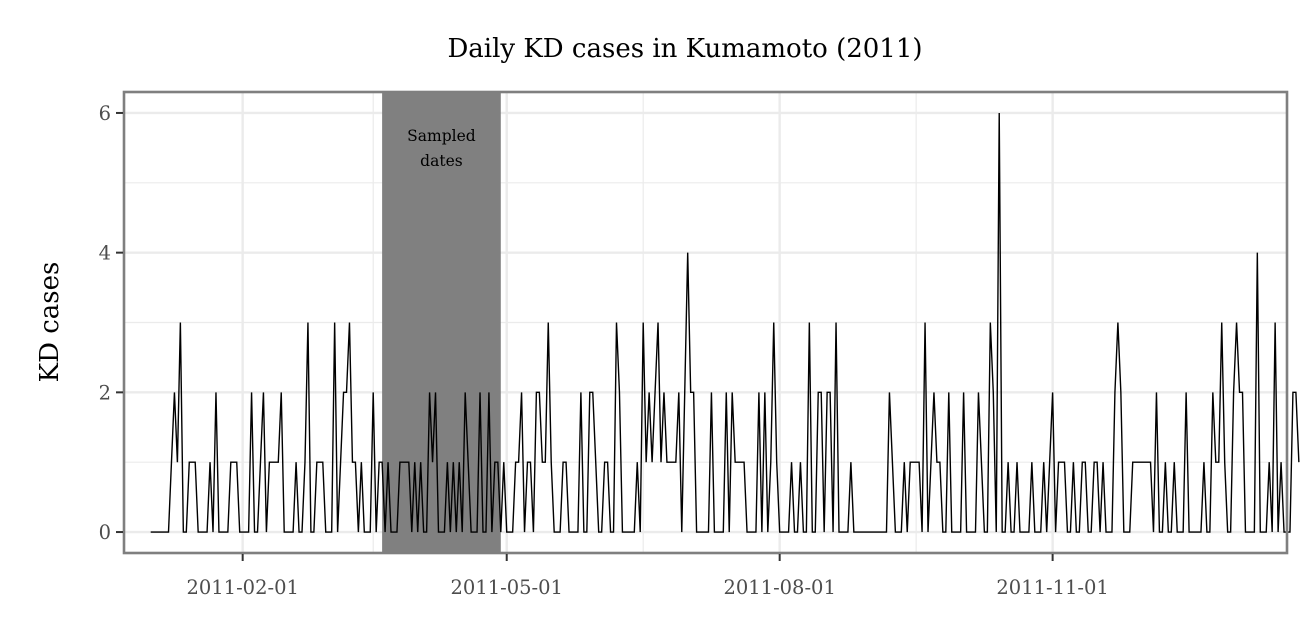 This screenshot has width=1316, height=633. I want to click on y-tick-label: 4, so click(105, 253).